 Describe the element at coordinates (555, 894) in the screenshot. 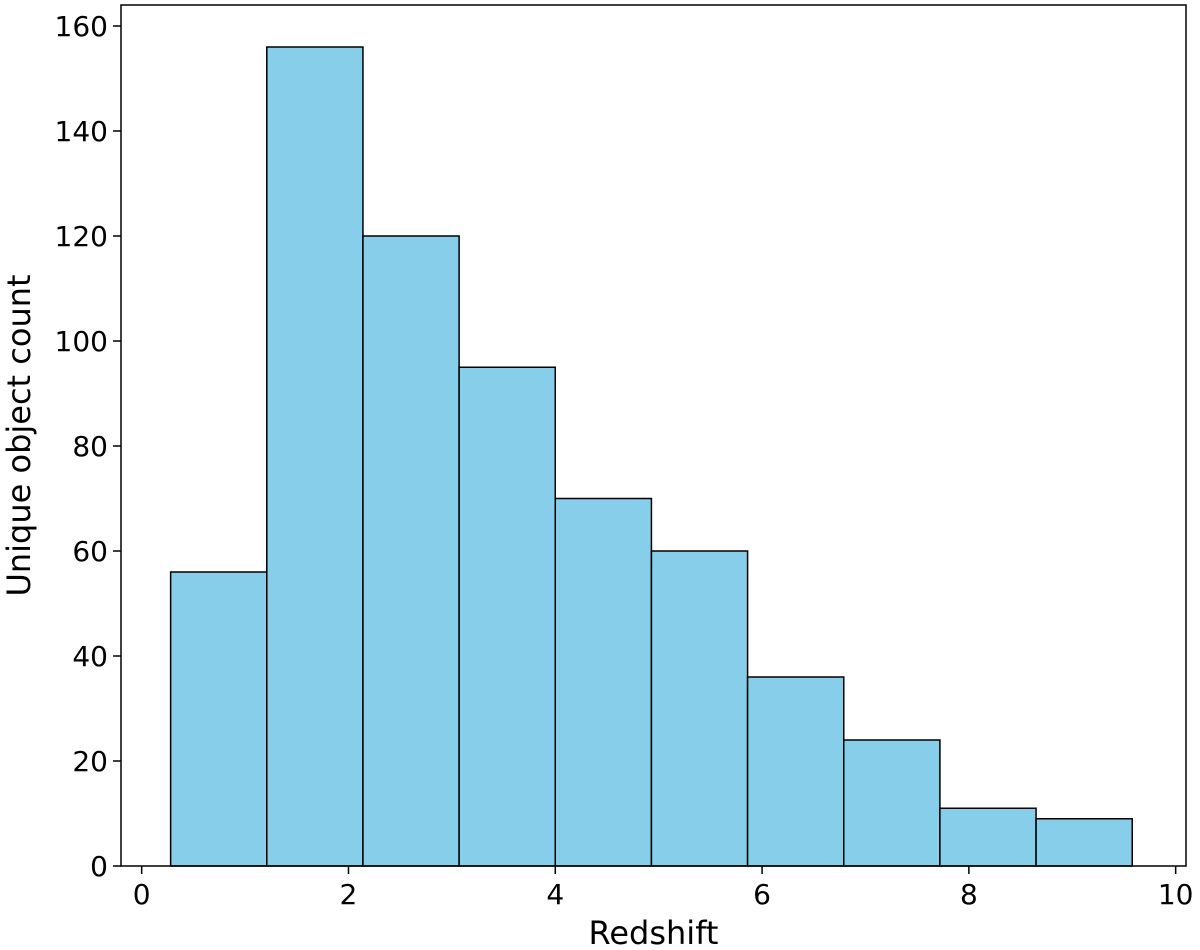

I see `x-tick-label: 4` at that location.